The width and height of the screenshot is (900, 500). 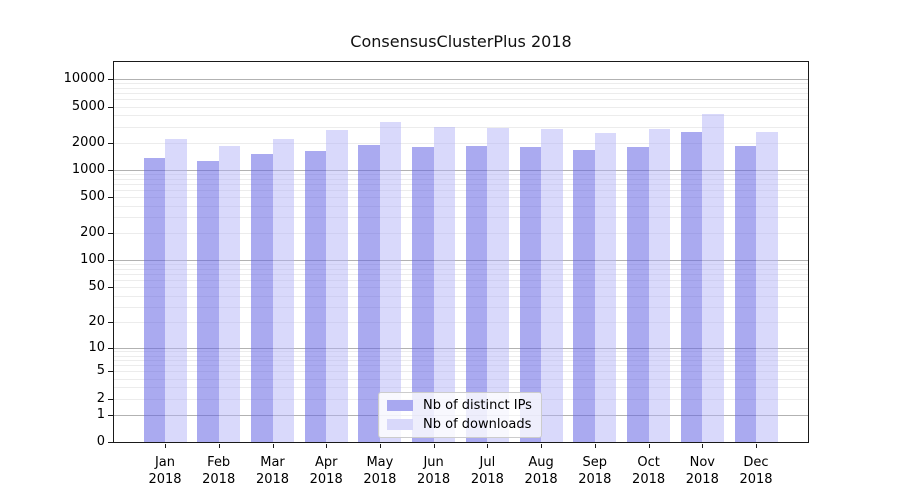 What do you see at coordinates (400, 424) in the screenshot?
I see `legend-swatch-downloads-icon` at bounding box center [400, 424].